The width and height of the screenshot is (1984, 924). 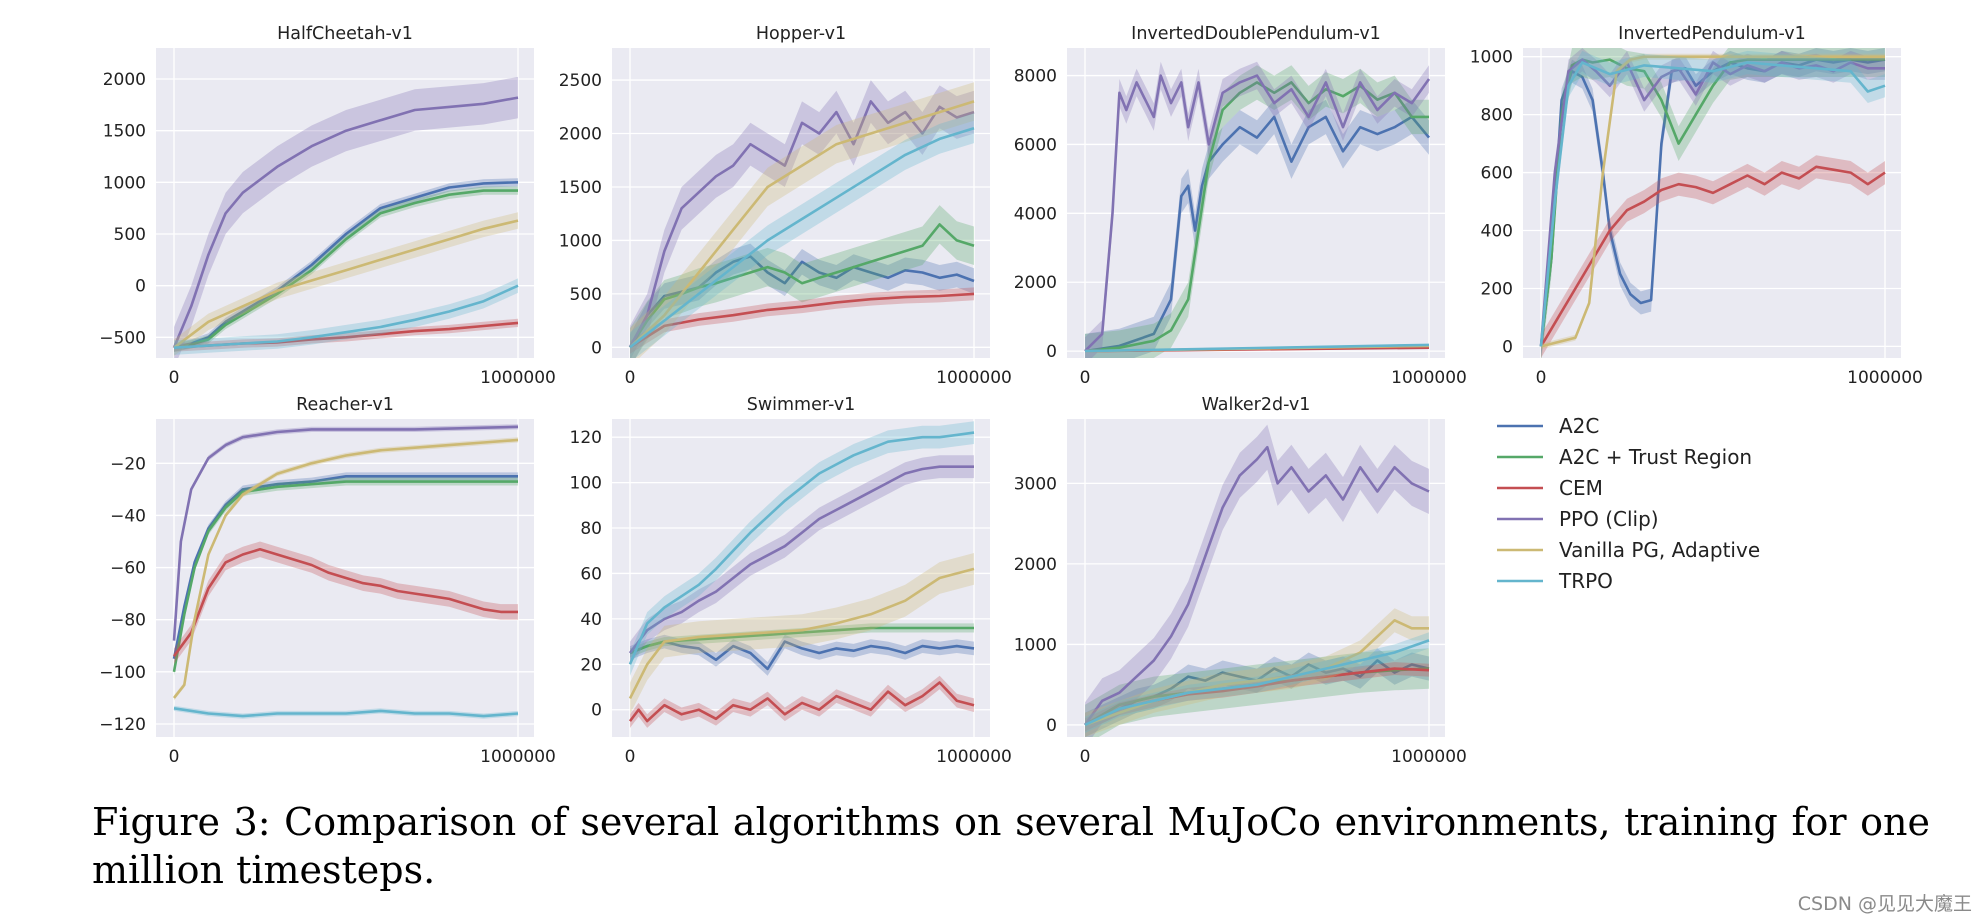 I want to click on legend-label-trpo: TRPO, so click(x=1585, y=581).